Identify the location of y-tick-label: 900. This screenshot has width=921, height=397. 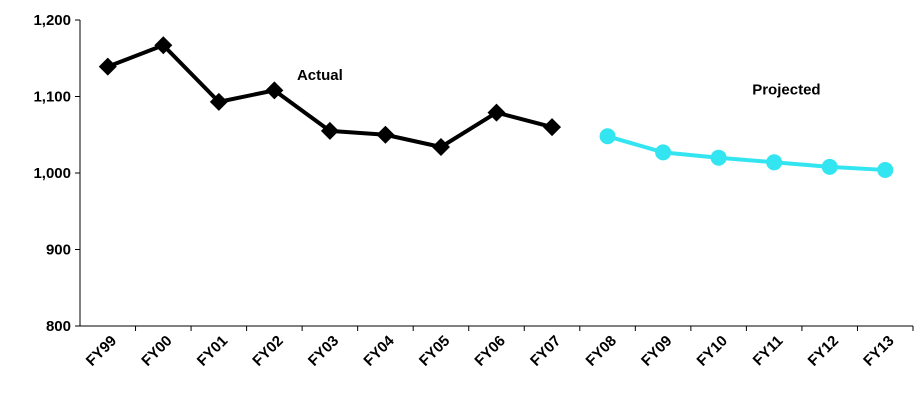
(58, 250).